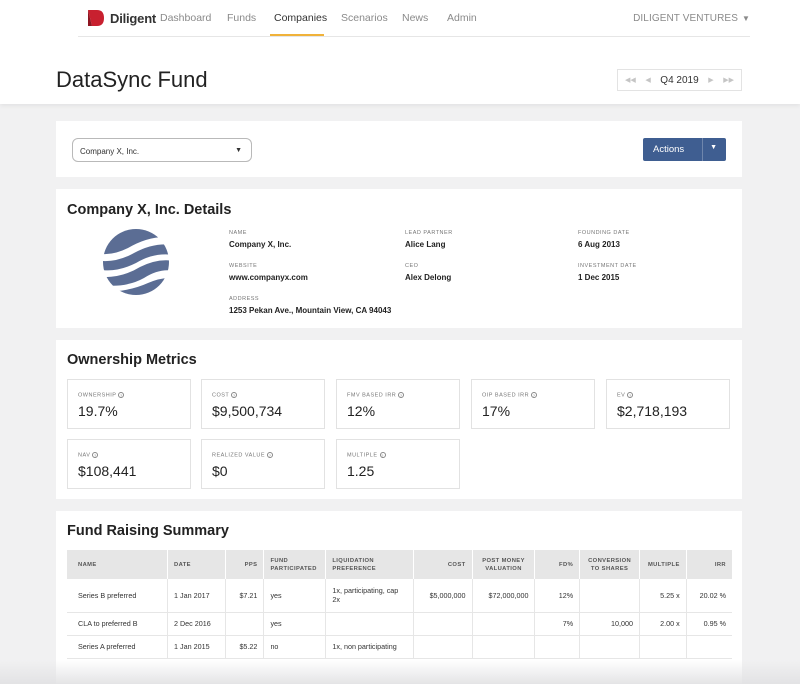 The width and height of the screenshot is (800, 684). I want to click on table-cell: $7.21, so click(244, 596).